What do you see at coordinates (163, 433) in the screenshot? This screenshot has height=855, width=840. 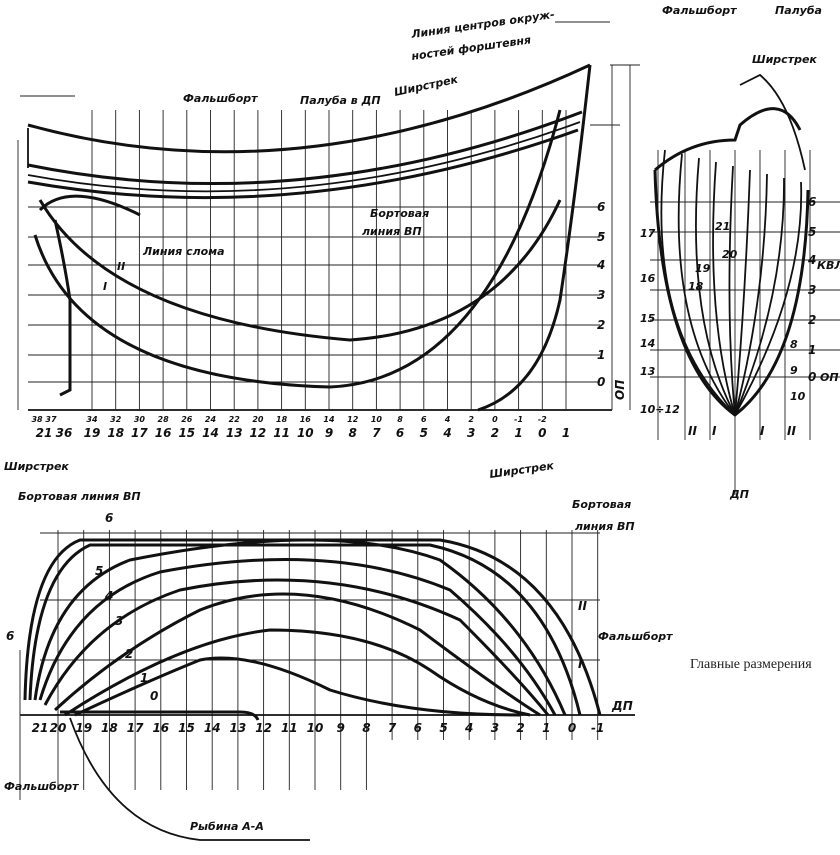 I see `profile-station-label: 16` at bounding box center [163, 433].